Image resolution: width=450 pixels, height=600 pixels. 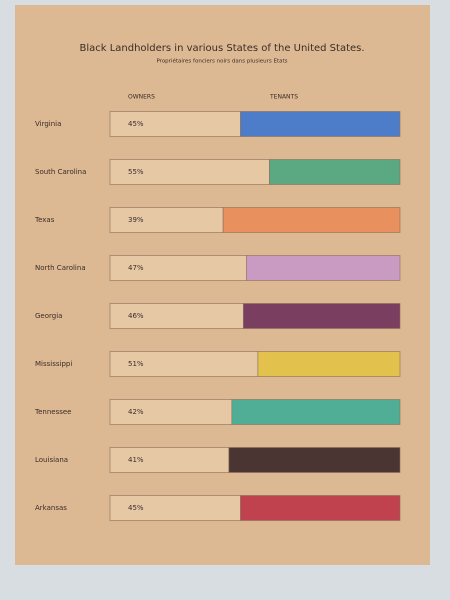 I want to click on value-label: 39%, so click(x=136, y=220).